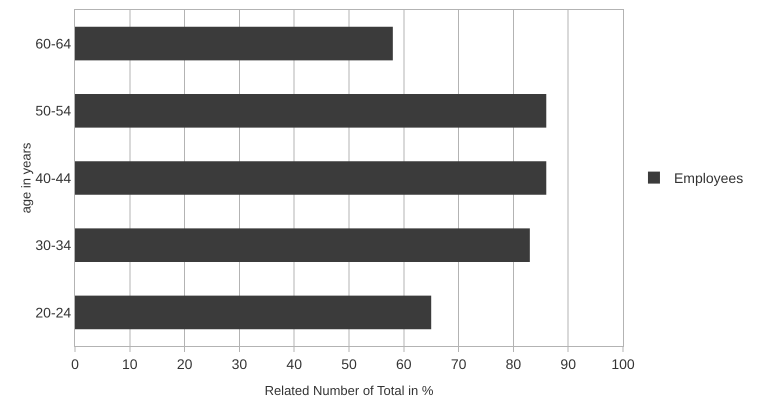  What do you see at coordinates (75, 364) in the screenshot?
I see `x-tick-label: 0` at bounding box center [75, 364].